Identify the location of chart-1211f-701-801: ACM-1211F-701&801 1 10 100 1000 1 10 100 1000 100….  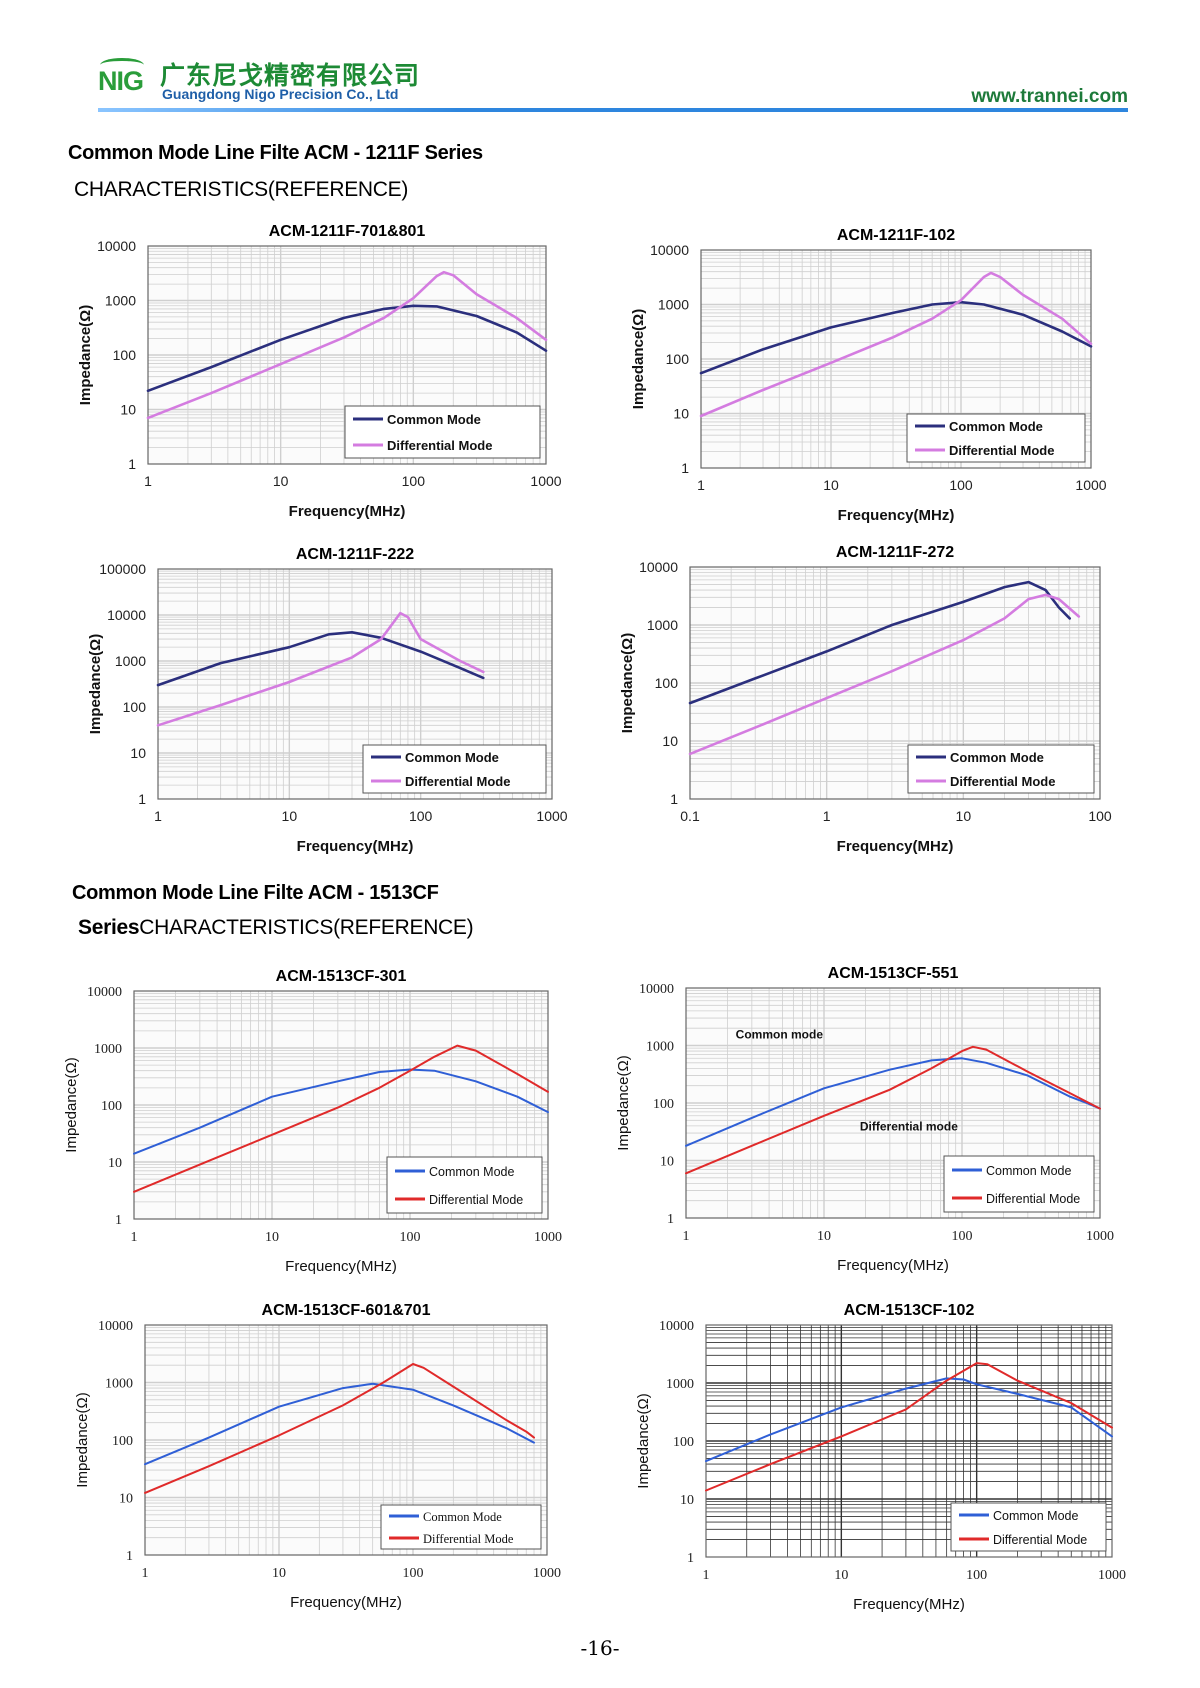
(317, 377).